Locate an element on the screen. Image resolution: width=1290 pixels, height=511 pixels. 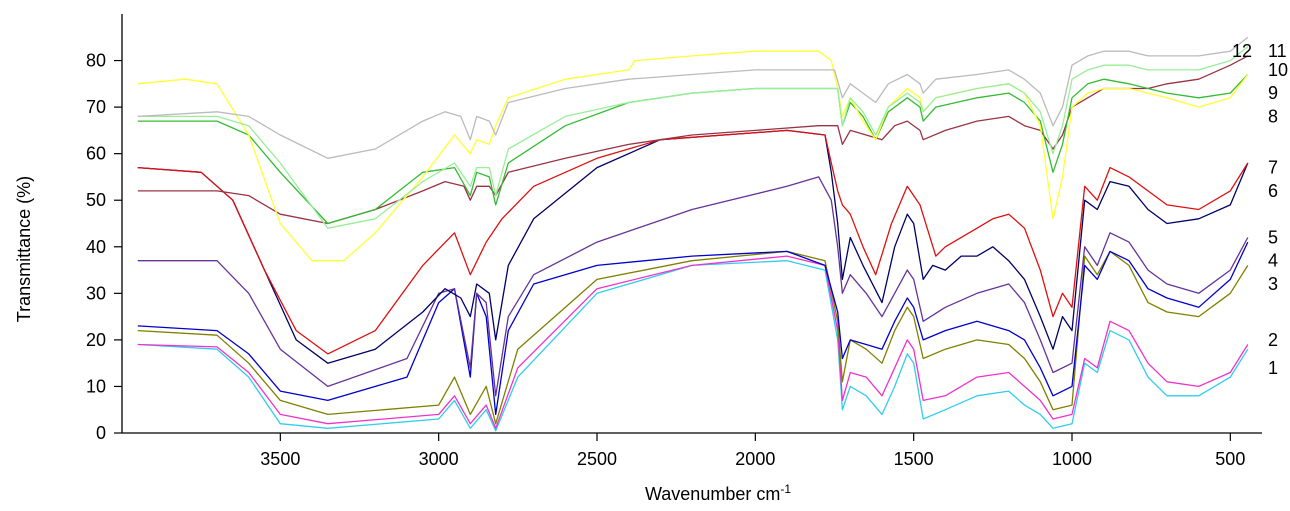
y-axis-title: Transmittance (%) is located at coordinates (24, 249).